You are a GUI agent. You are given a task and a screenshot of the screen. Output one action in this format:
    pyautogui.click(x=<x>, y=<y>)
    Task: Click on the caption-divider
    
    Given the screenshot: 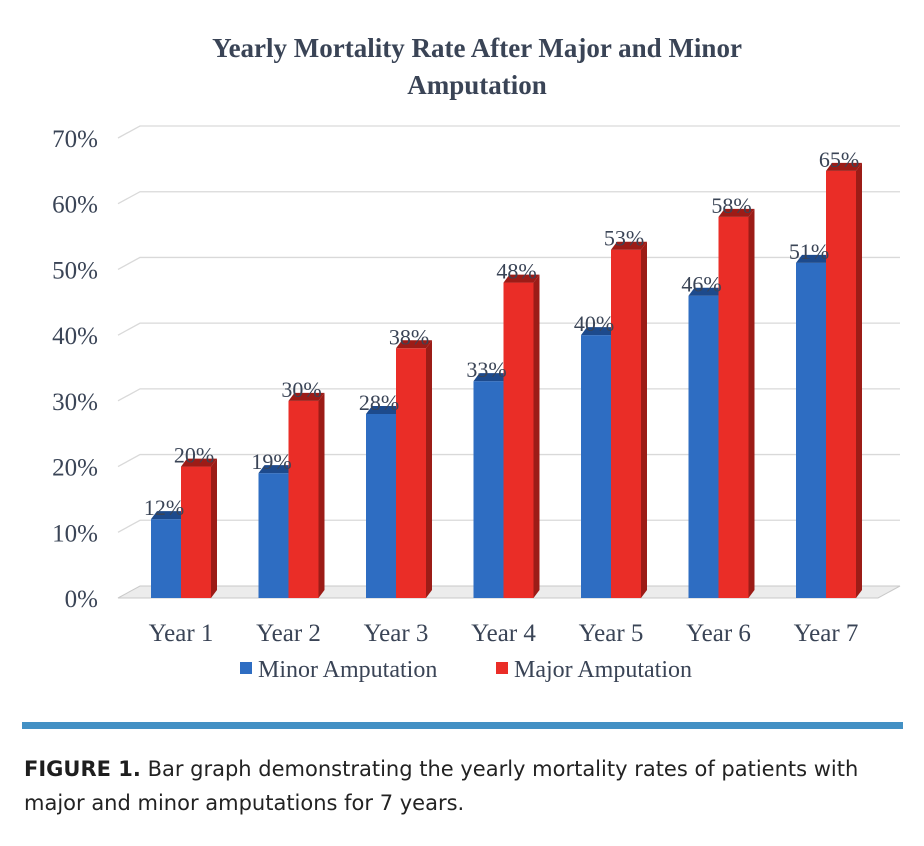 What is the action you would take?
    pyautogui.click(x=462, y=725)
    